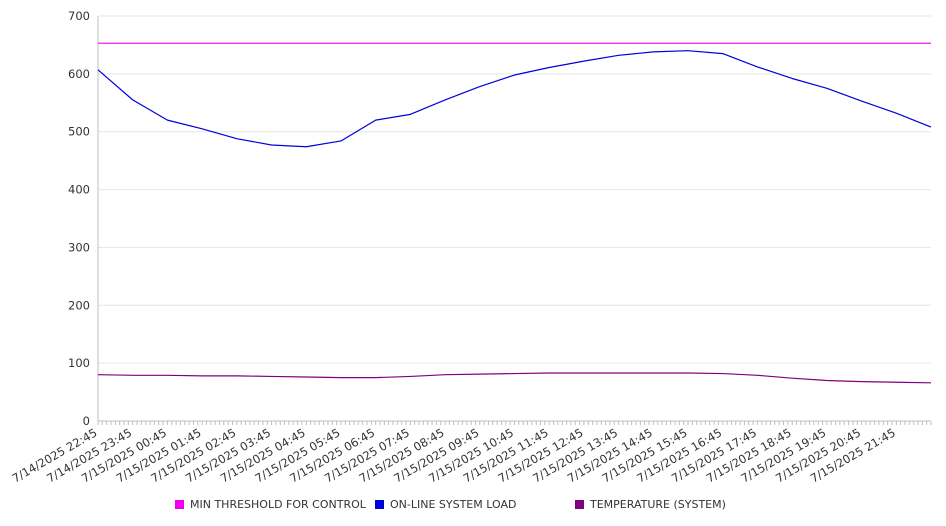 The width and height of the screenshot is (946, 526). Describe the element at coordinates (79, 363) in the screenshot. I see `y-tick-label: 100` at that location.